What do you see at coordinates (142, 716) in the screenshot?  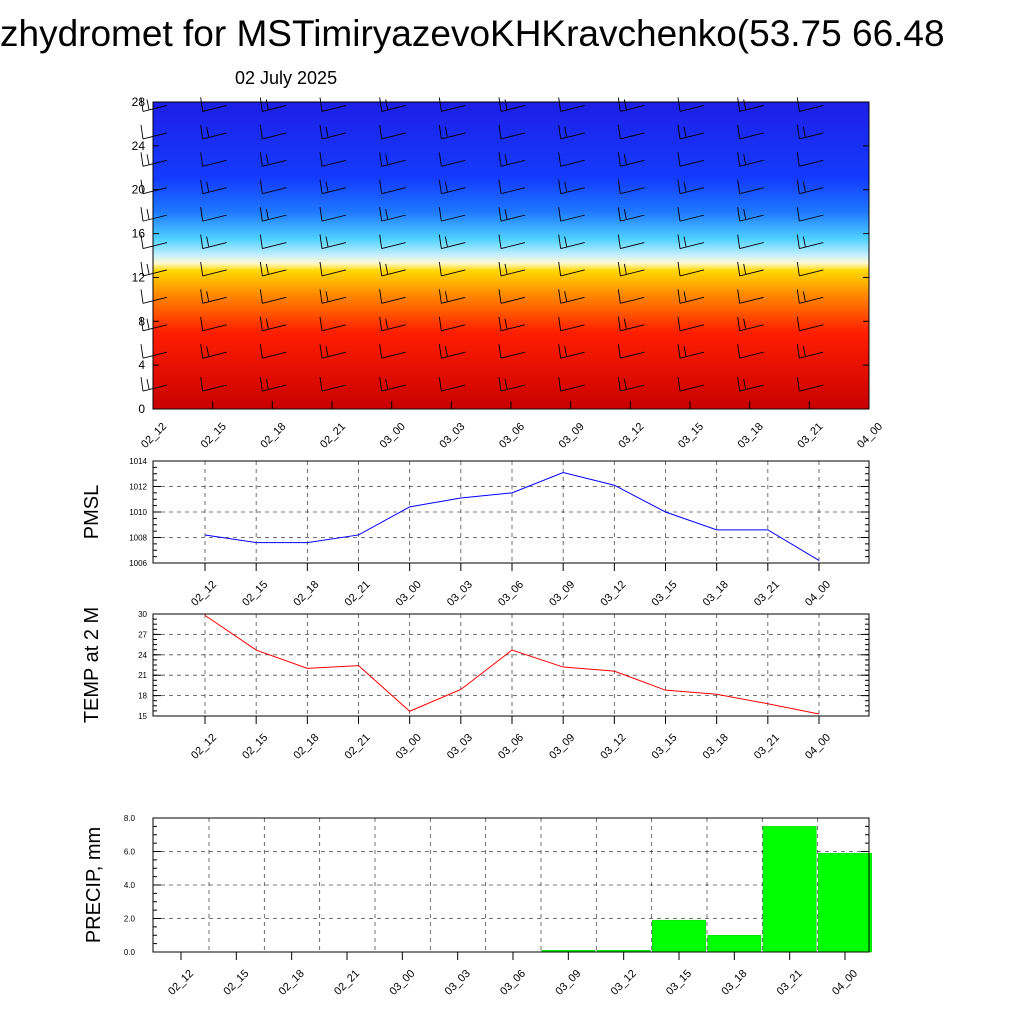 I see `temp-y-tick-label: 15` at bounding box center [142, 716].